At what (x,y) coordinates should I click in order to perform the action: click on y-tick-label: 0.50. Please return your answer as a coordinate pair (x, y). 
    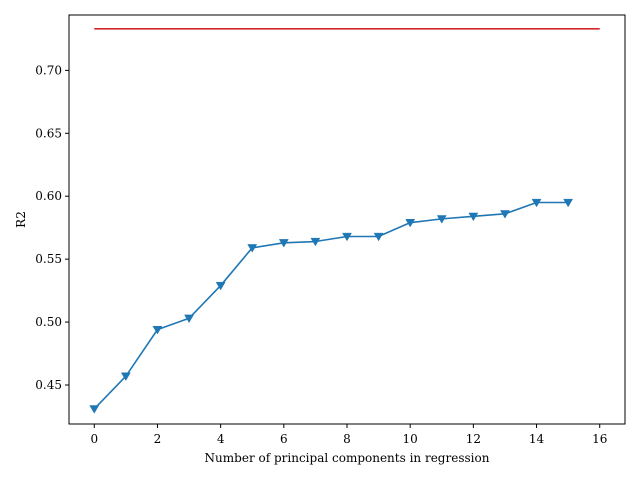
    Looking at the image, I should click on (48, 322).